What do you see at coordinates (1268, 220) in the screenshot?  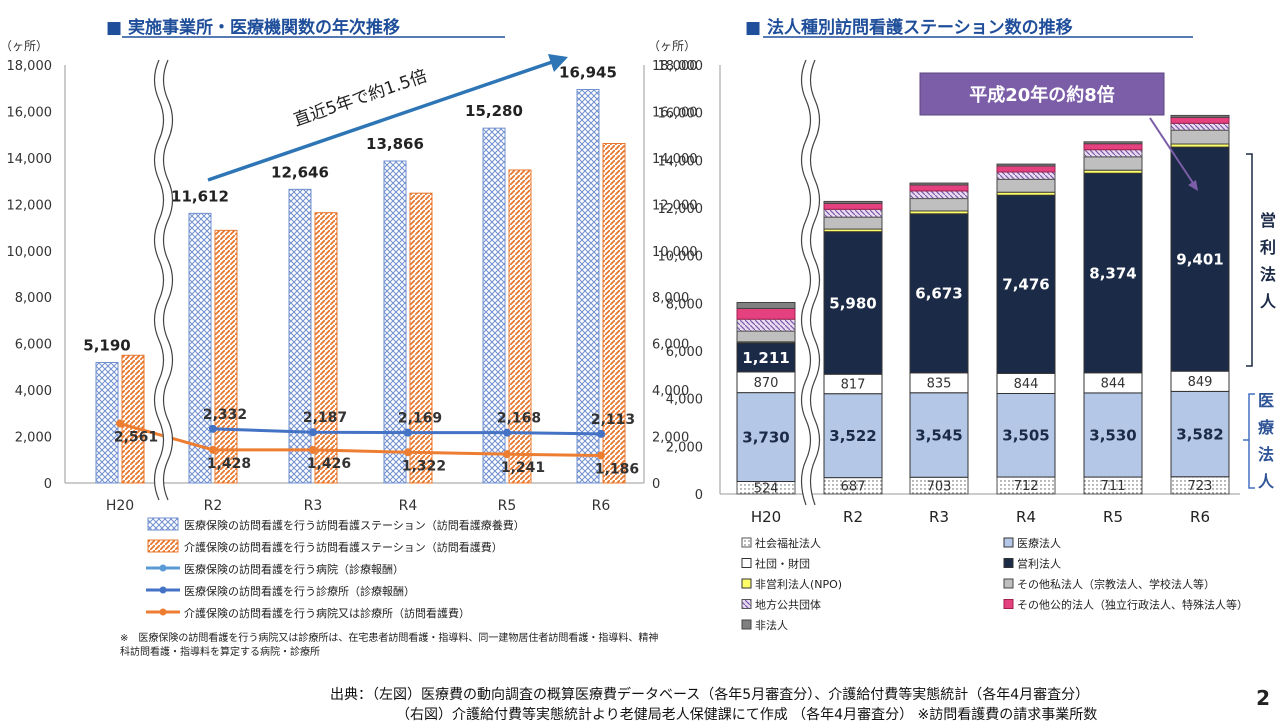 I see `vertical-char: 営` at bounding box center [1268, 220].